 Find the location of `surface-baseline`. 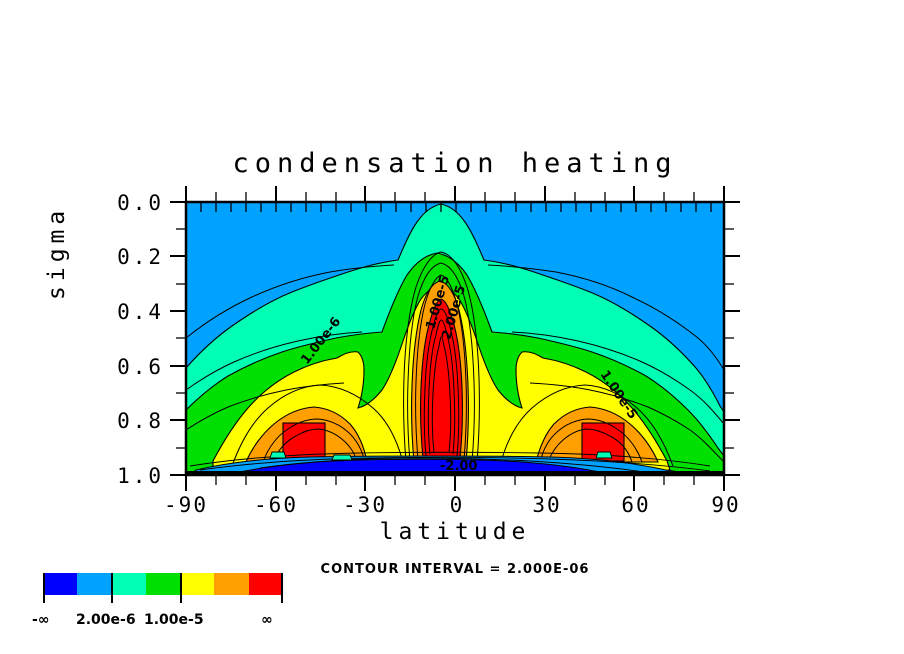

surface-baseline is located at coordinates (455, 473).